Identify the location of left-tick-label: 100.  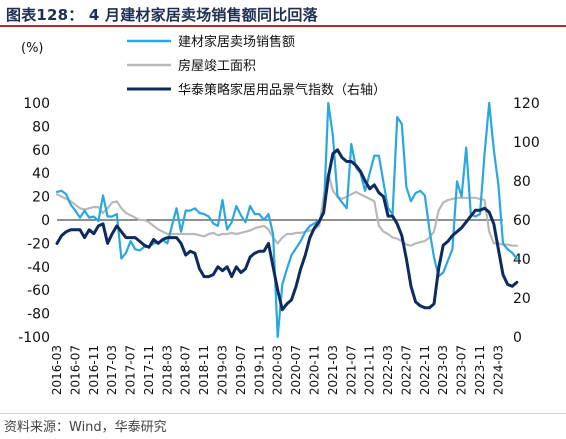
(36, 104).